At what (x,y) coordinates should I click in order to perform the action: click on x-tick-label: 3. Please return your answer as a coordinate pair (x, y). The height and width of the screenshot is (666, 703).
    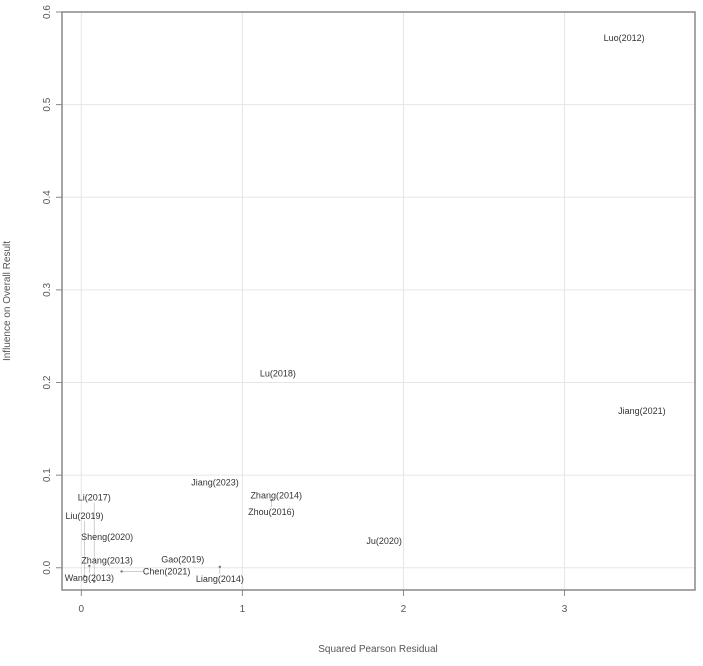
    Looking at the image, I should click on (565, 609).